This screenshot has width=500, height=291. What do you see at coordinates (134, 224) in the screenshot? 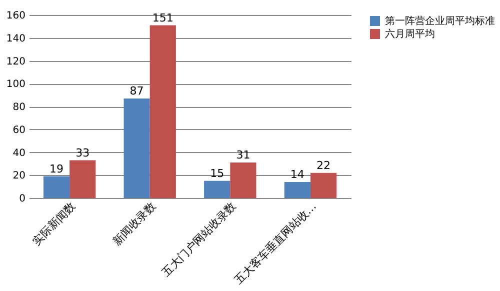
I see `x-tick-label: 新闻收录数` at bounding box center [134, 224].